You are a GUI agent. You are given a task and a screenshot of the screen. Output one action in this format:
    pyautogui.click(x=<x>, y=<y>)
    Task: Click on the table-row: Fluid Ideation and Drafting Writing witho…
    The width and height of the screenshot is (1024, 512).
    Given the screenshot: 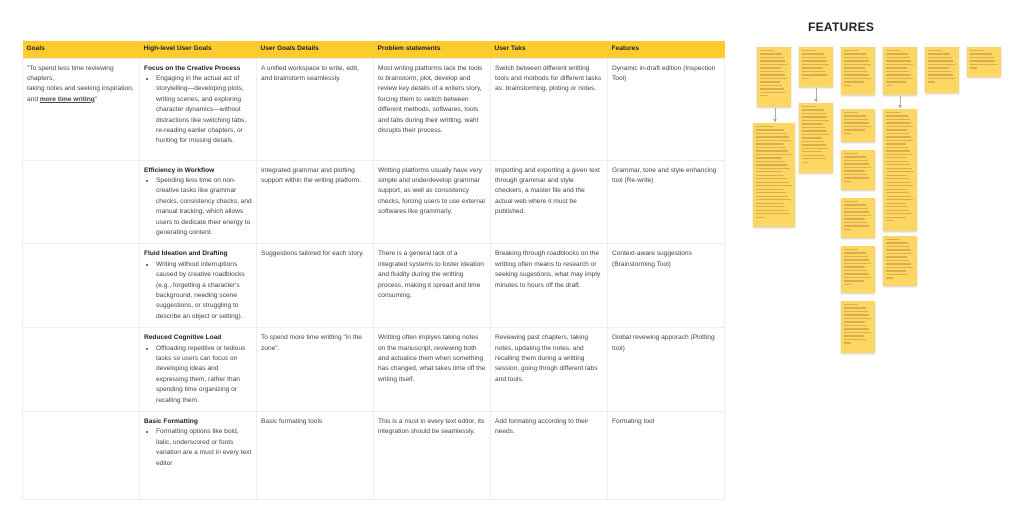 What is the action you would take?
    pyautogui.click(x=373, y=286)
    